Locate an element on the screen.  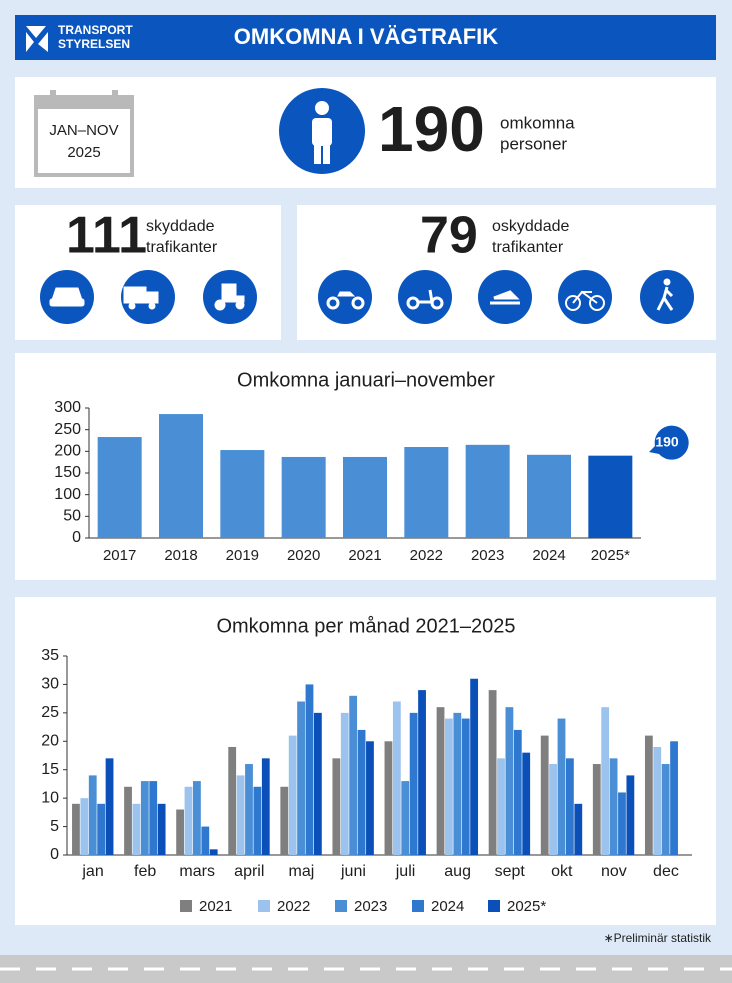
legend-label: 2025* is located at coordinates (526, 906).